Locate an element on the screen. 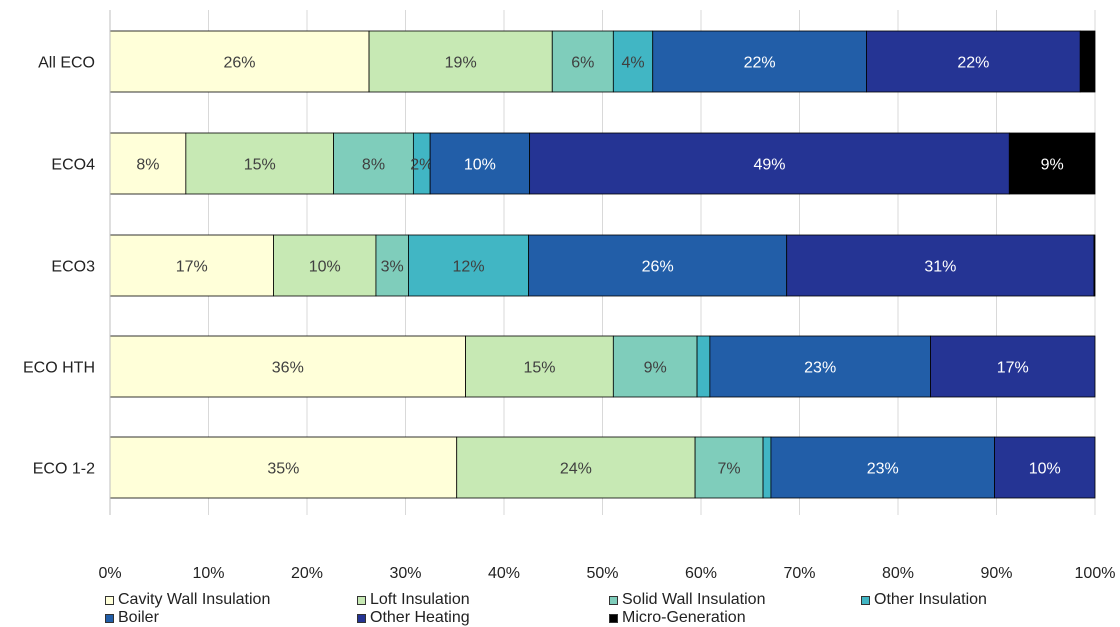 Image resolution: width=1120 pixels, height=627 pixels. legend-item: Solid Wall Insulation is located at coordinates (687, 600).